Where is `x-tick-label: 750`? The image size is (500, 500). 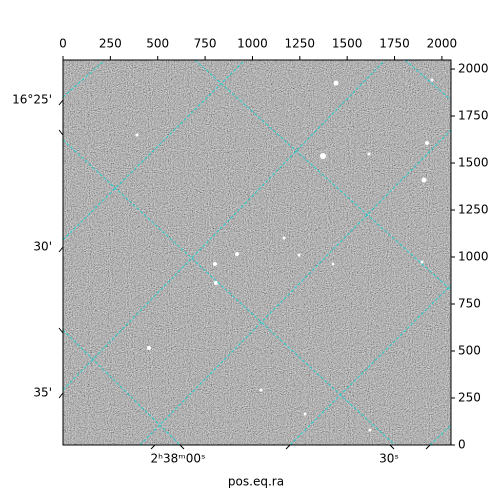 x-tick-label: 750 is located at coordinates (205, 44).